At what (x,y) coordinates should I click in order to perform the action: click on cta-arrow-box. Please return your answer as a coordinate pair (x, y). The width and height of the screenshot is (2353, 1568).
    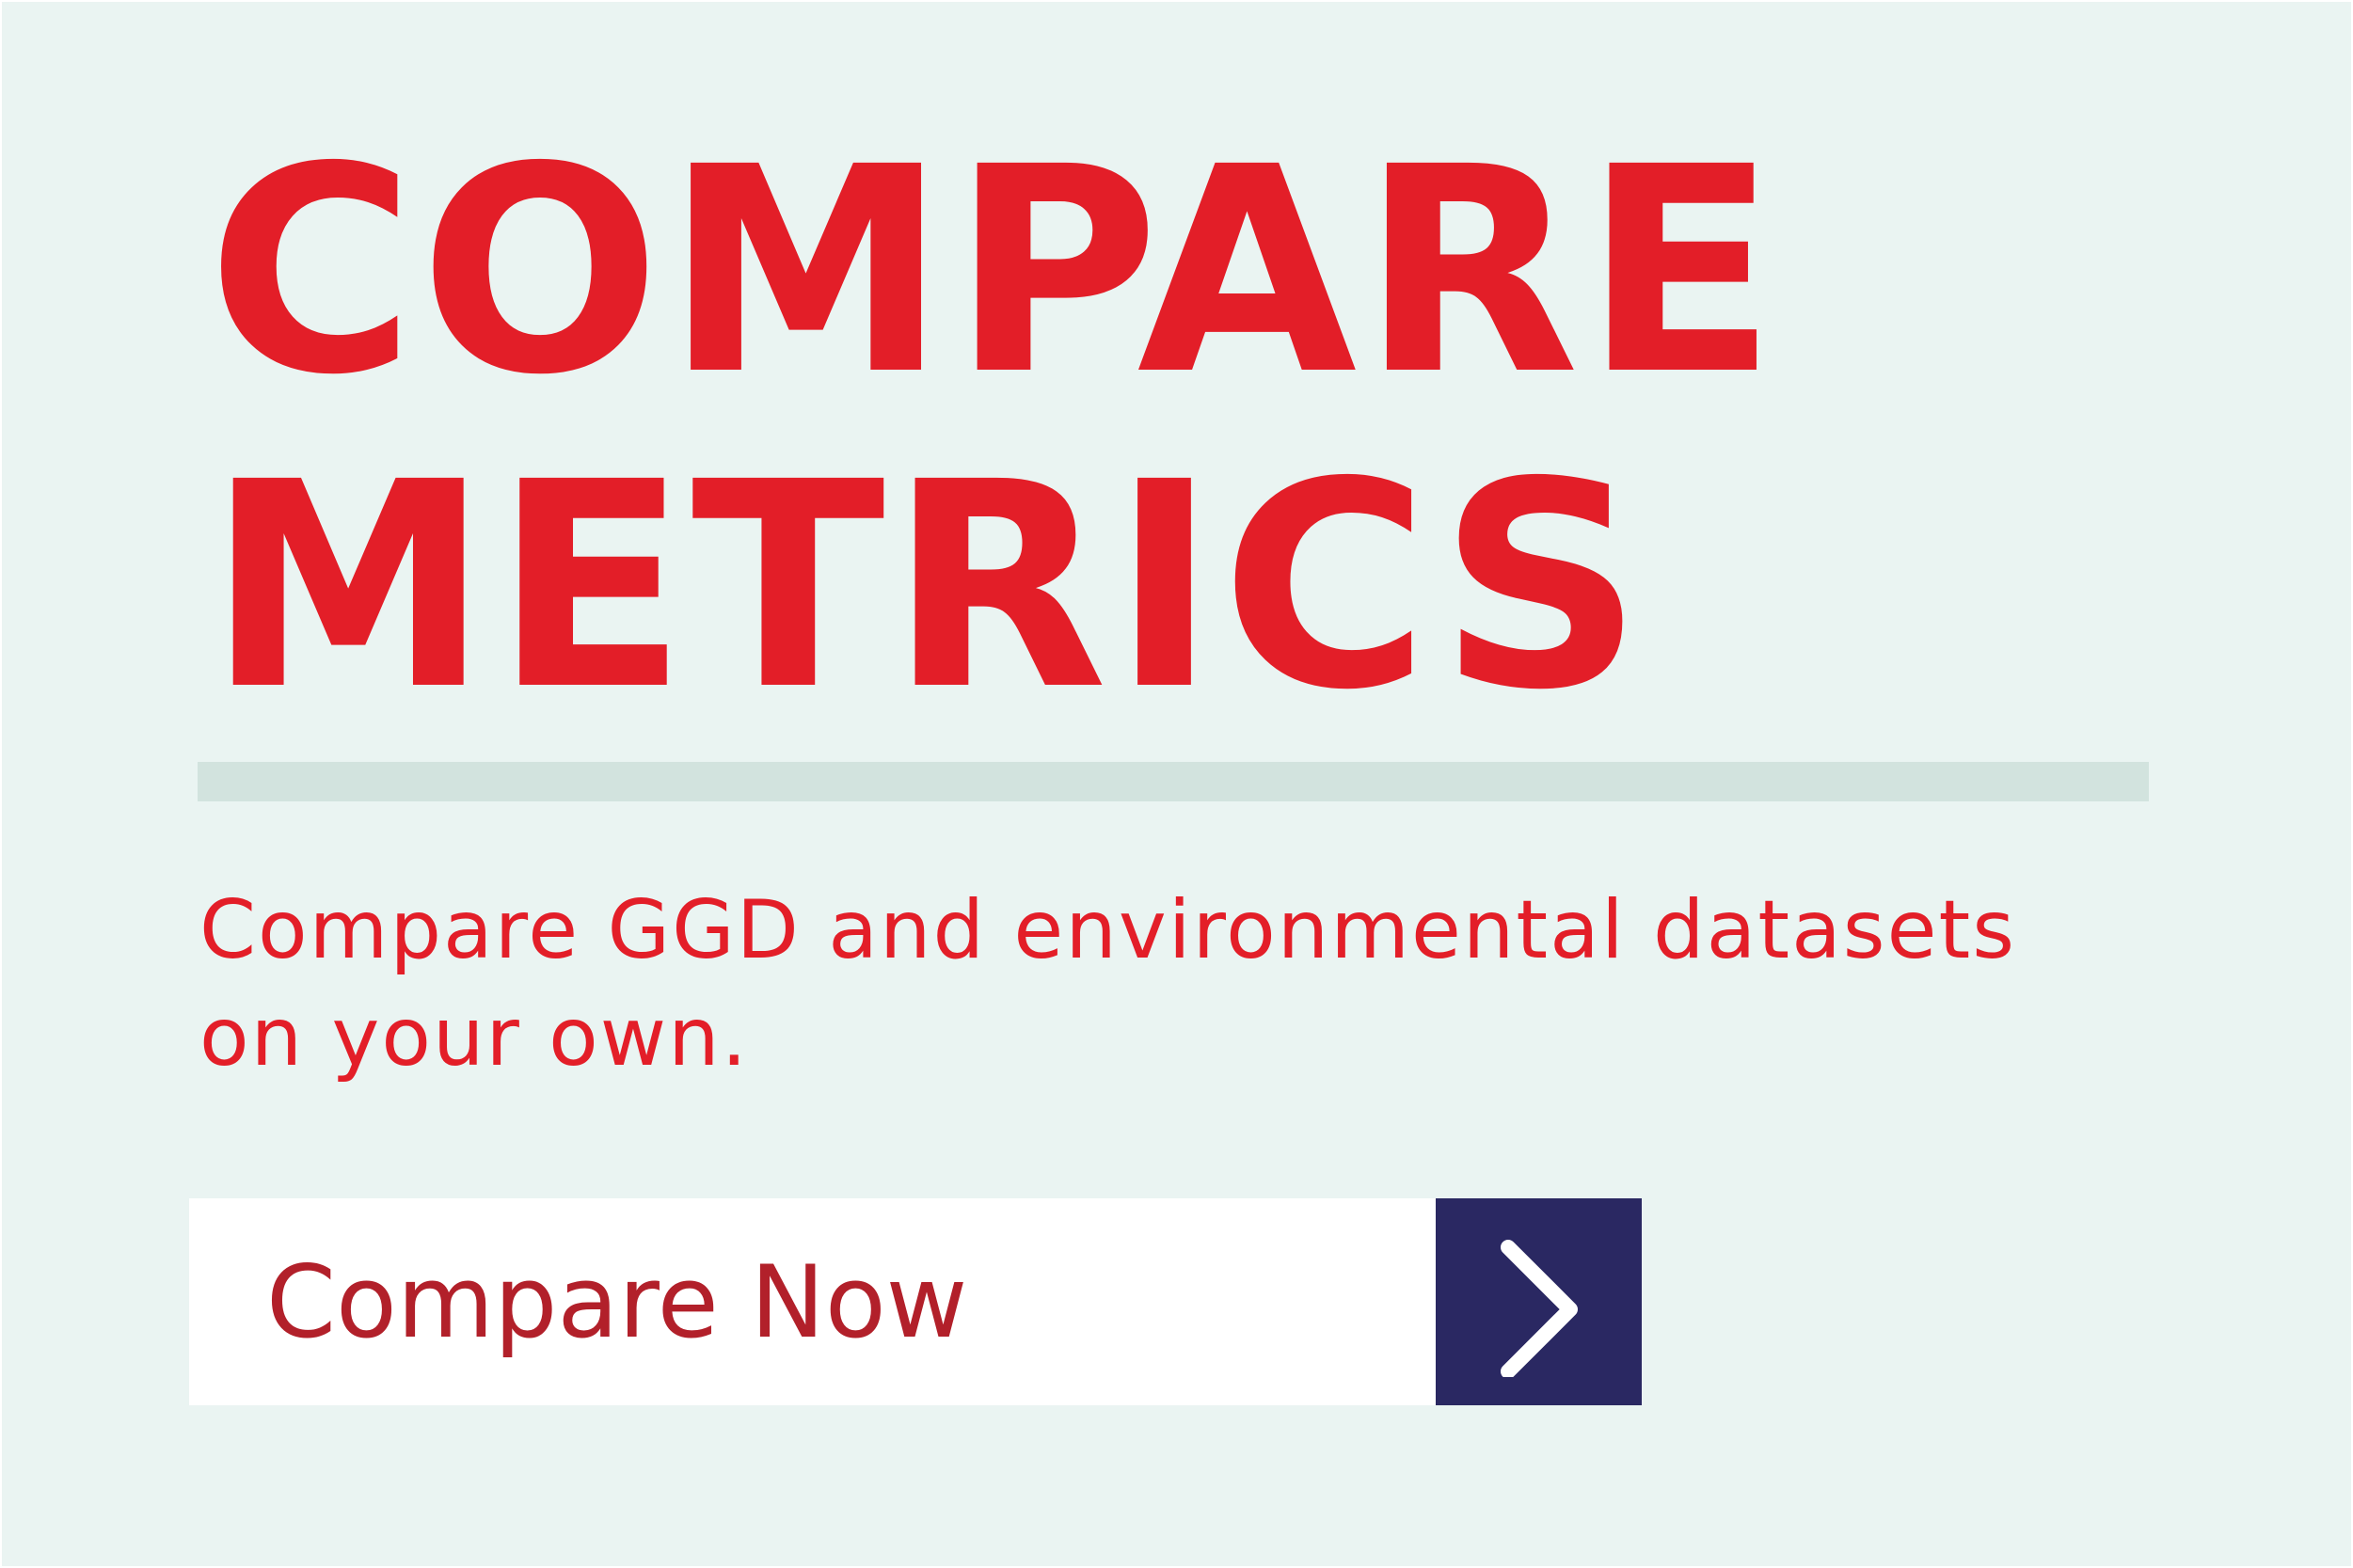
    Looking at the image, I should click on (1539, 1301).